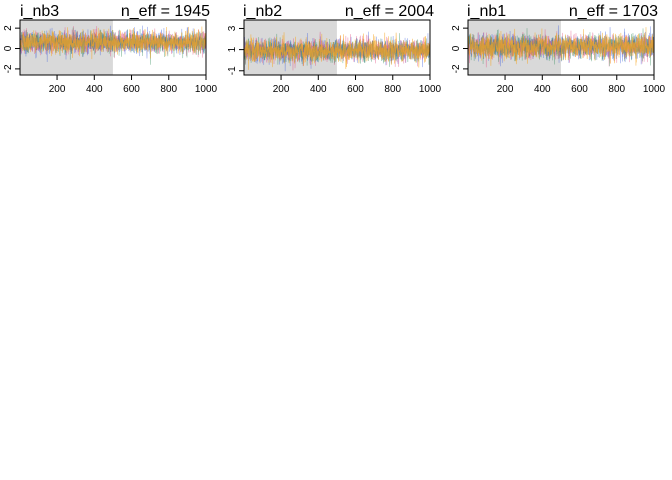  Describe the element at coordinates (165, 11) in the screenshot. I see `n-eff-label: n_eff = 1945` at that location.